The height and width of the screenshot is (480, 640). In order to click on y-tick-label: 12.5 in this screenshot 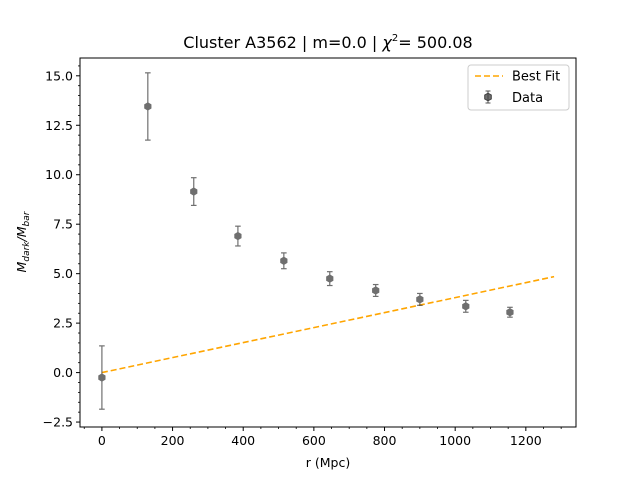, I will do `click(59, 125)`.